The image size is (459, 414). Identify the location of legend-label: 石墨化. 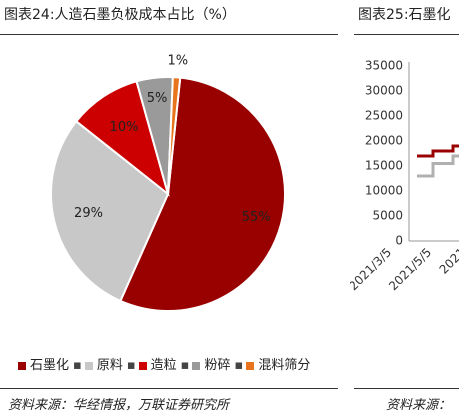
(50, 365).